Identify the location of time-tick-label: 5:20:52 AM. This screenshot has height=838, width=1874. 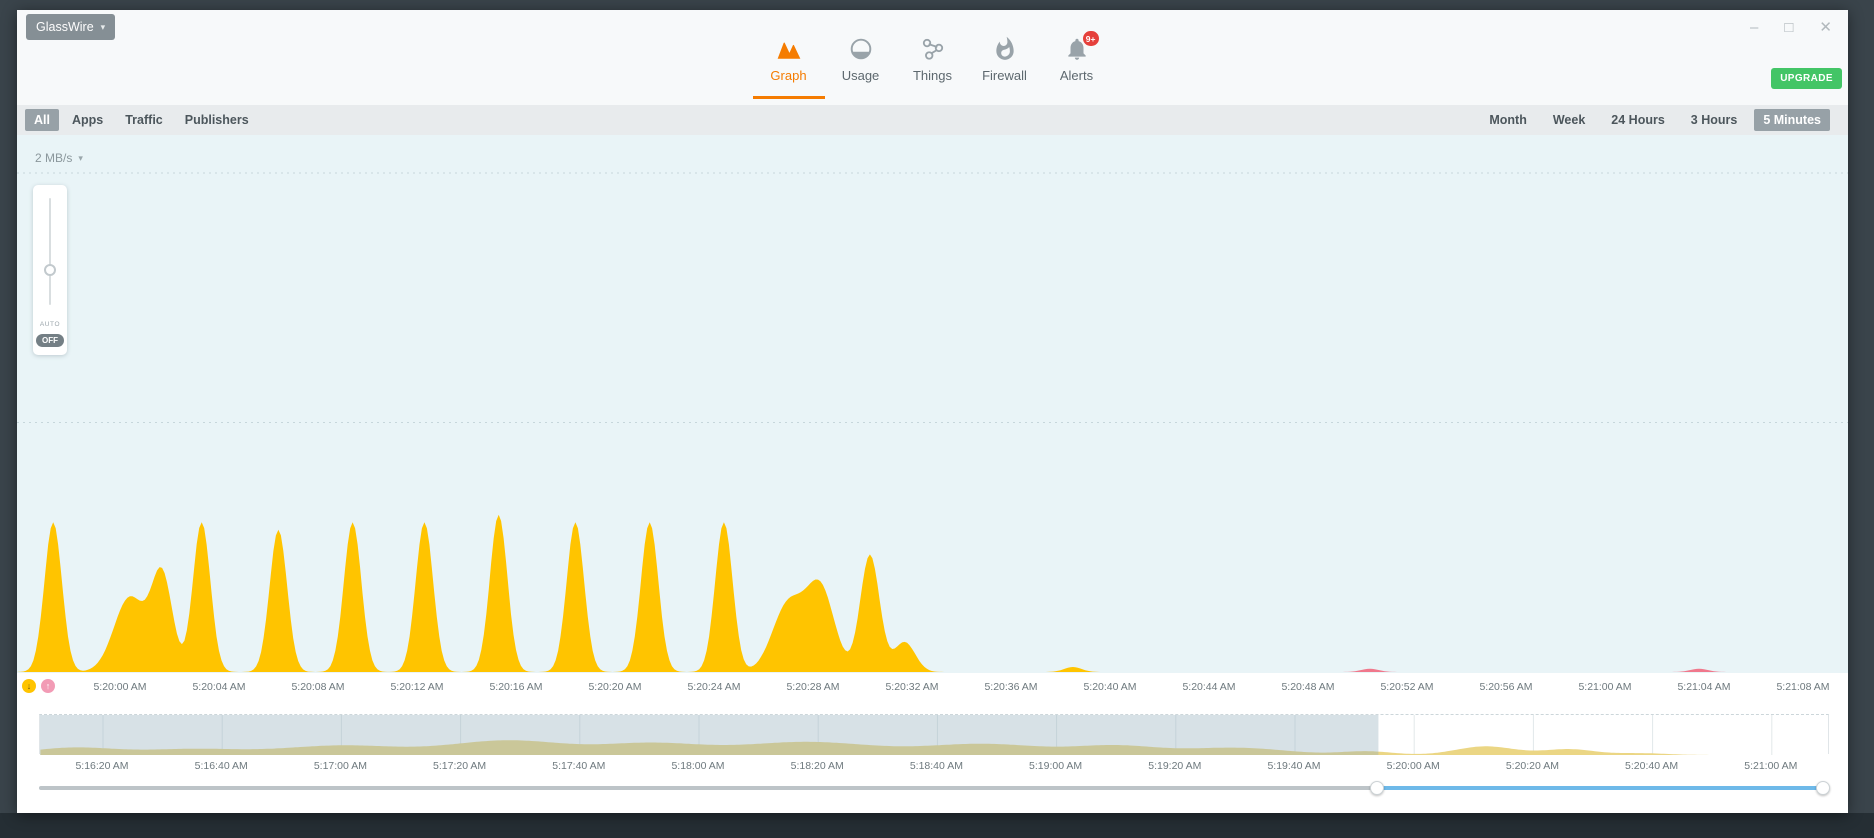
(1407, 687).